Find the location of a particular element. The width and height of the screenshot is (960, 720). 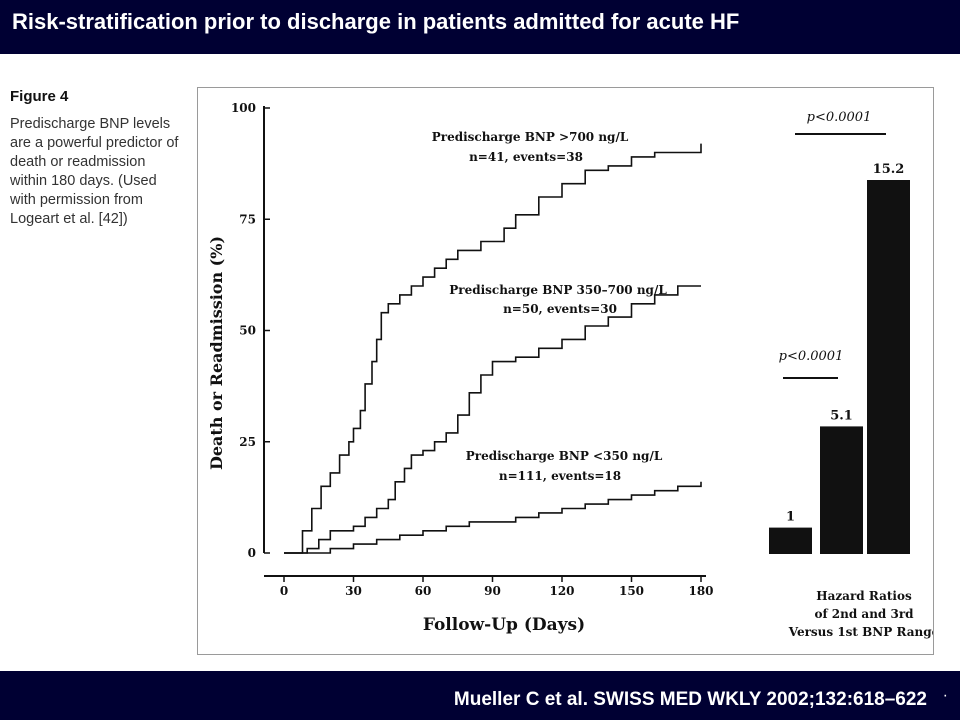

x-tick-label-120: 120 is located at coordinates (561, 591).